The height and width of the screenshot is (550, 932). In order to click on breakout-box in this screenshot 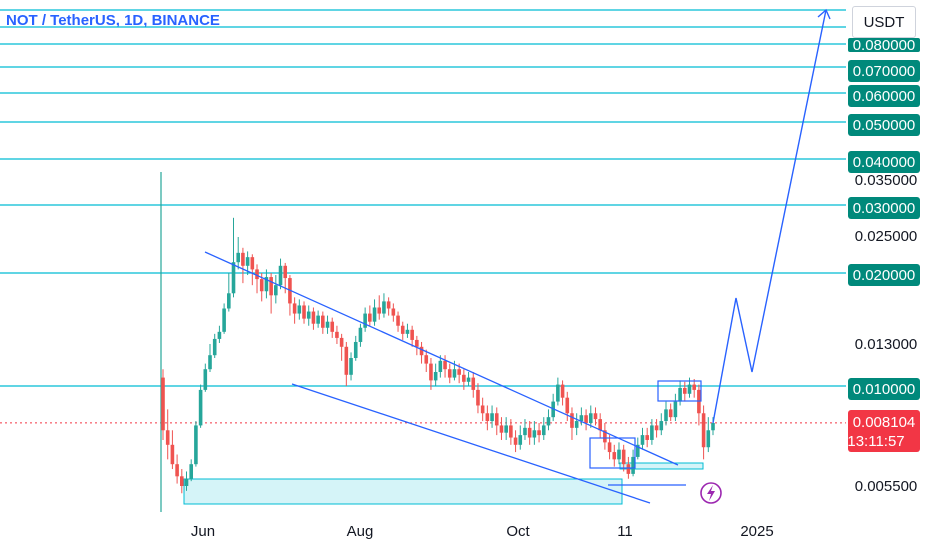, I will do `click(679, 391)`.